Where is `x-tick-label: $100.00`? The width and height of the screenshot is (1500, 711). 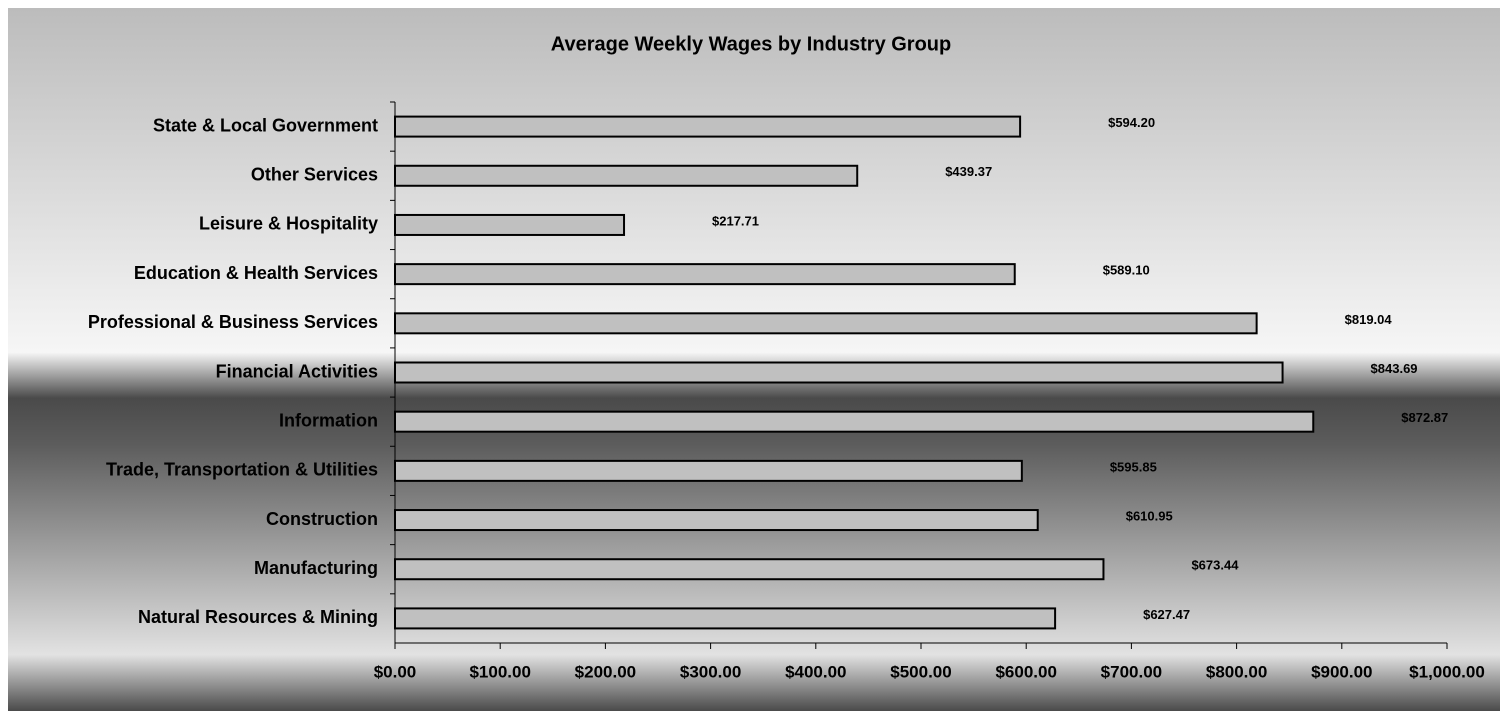
x-tick-label: $100.00 is located at coordinates (499, 671).